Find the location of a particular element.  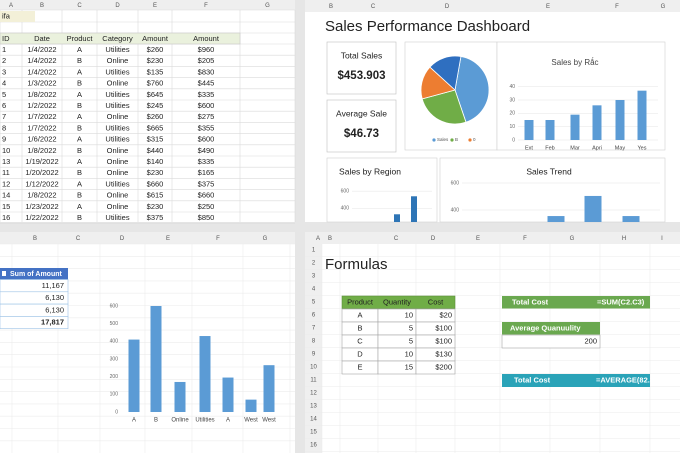

y-tick-label: 10 is located at coordinates (512, 127).